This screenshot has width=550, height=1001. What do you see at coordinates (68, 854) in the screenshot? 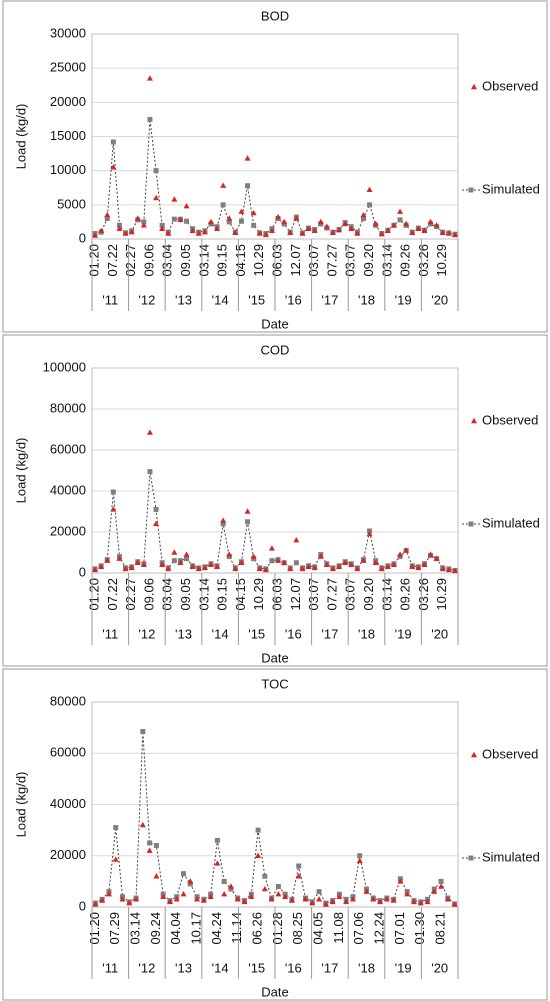
I see `y-tick-label: 20000` at bounding box center [68, 854].